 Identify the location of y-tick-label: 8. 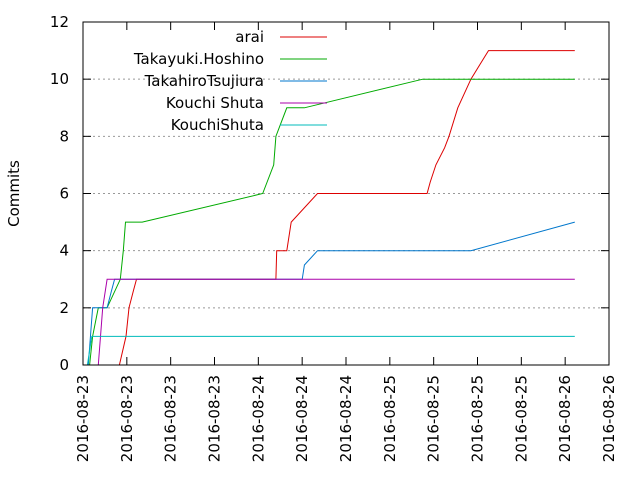
(64, 136).